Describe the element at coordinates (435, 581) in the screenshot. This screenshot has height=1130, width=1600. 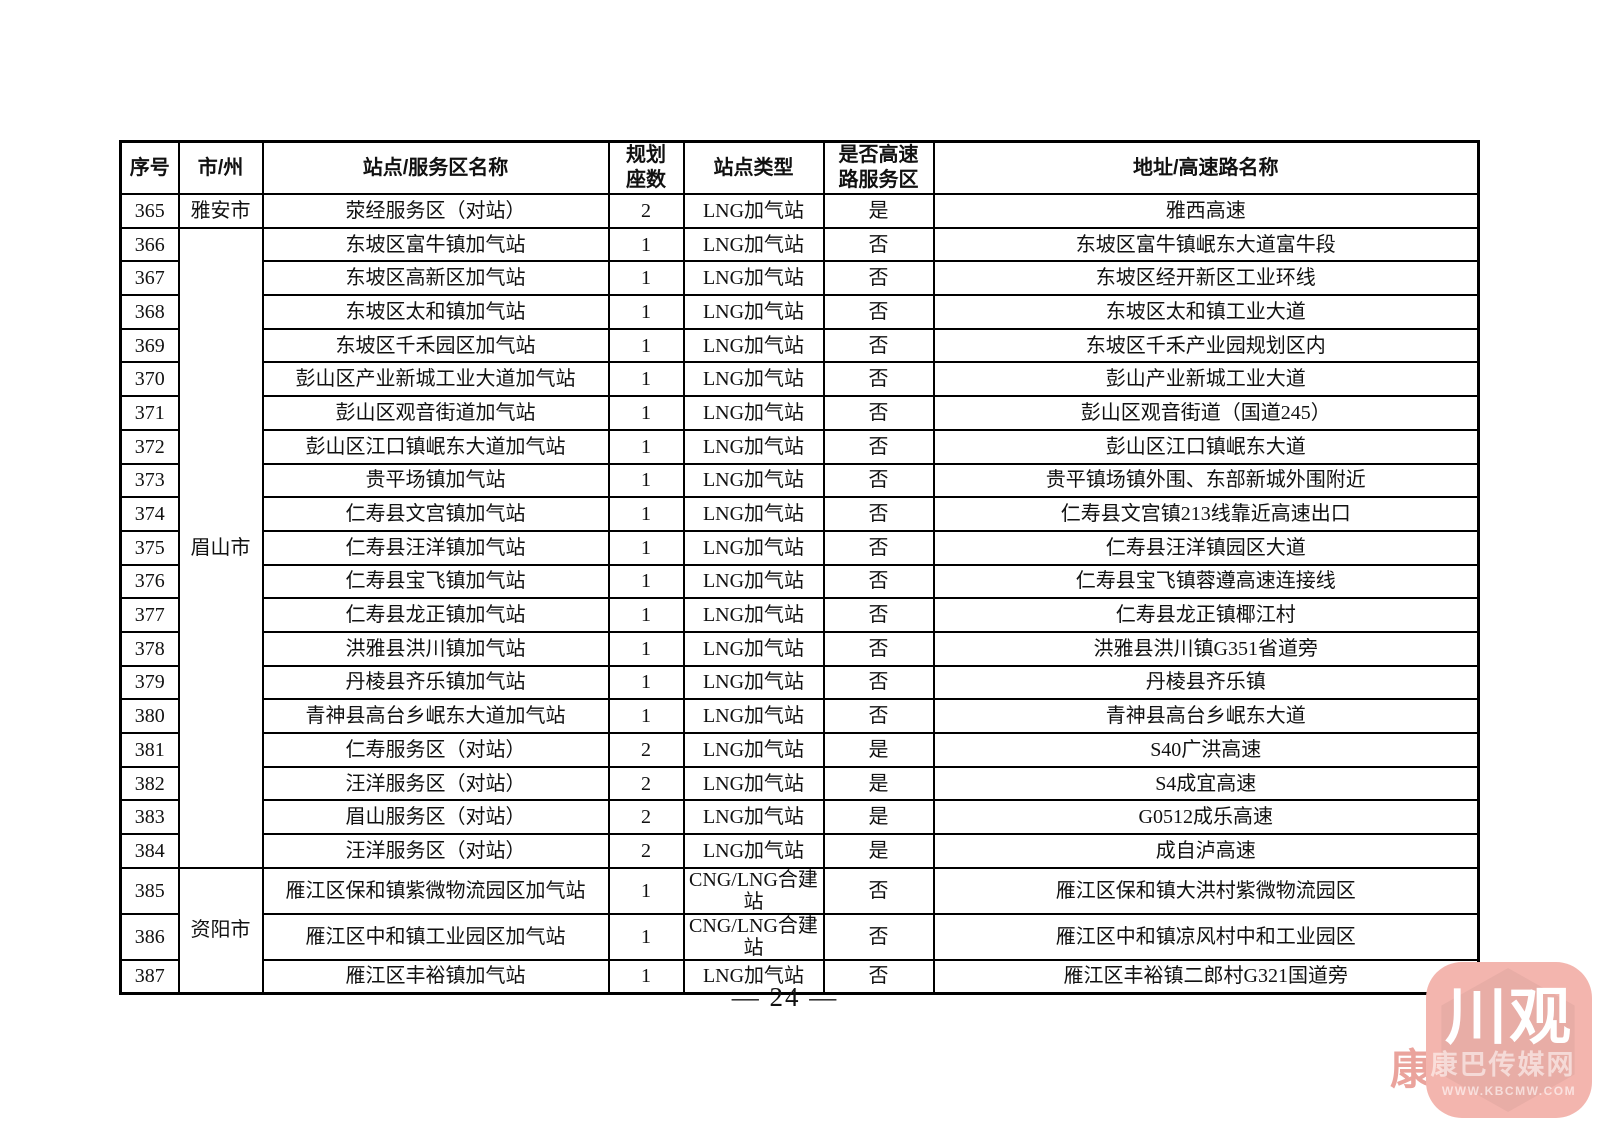
I see `cell-name: 仁寿县宝飞镇加气站` at that location.